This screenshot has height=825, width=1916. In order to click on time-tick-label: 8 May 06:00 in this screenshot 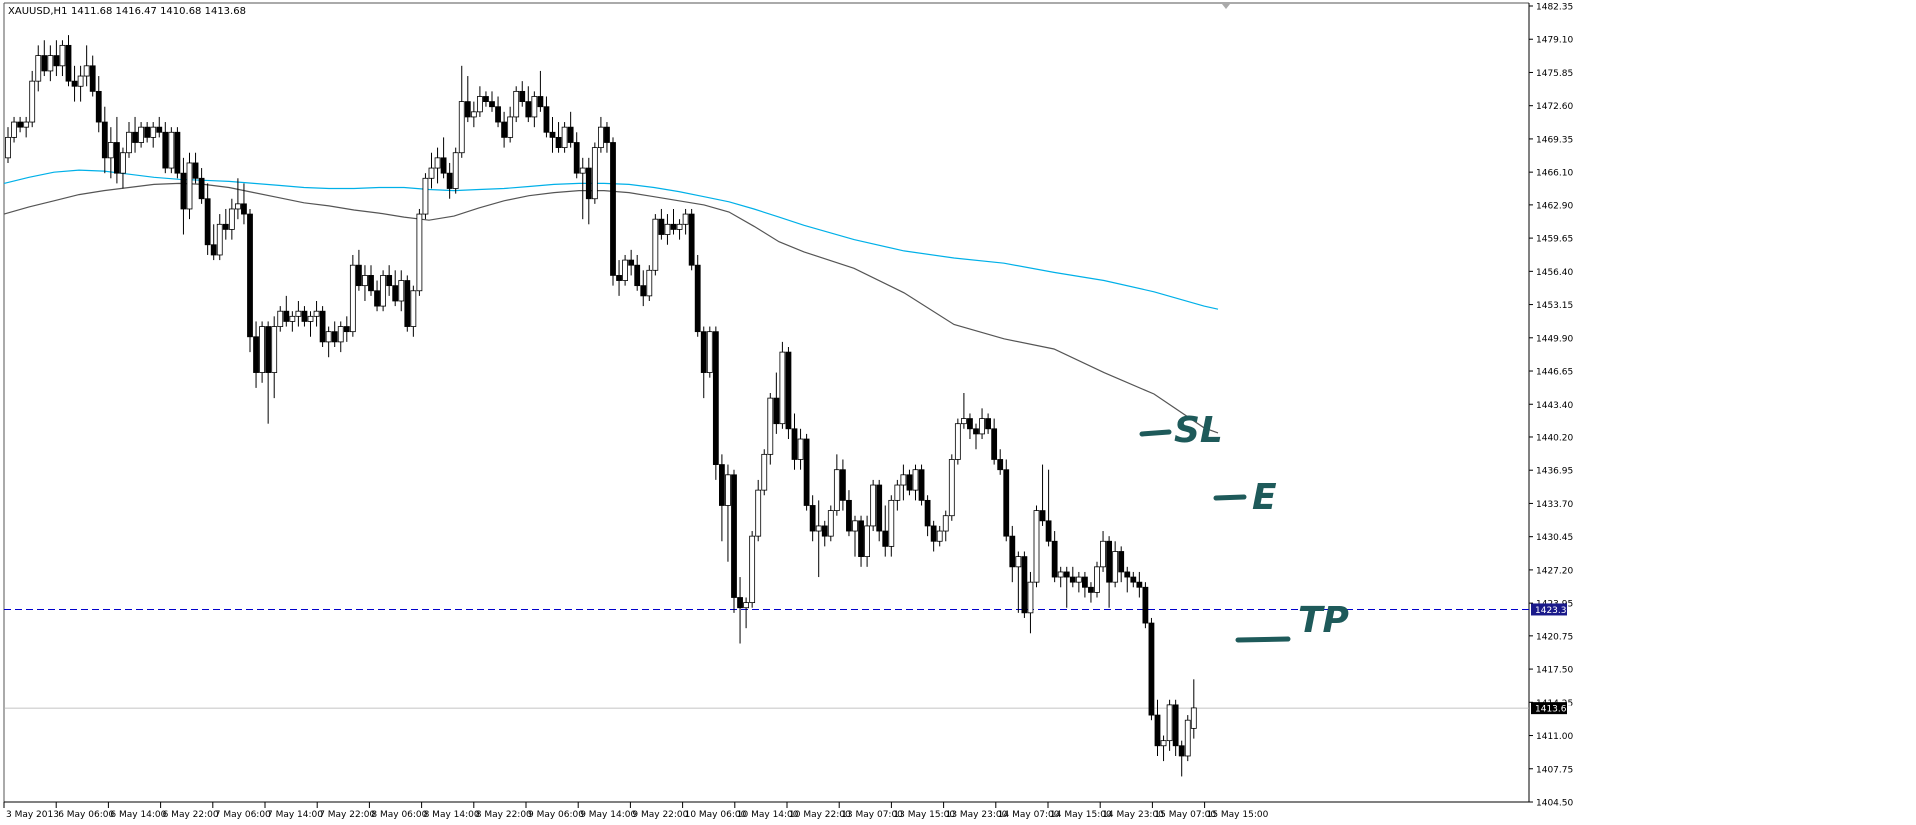, I will do `click(399, 815)`.